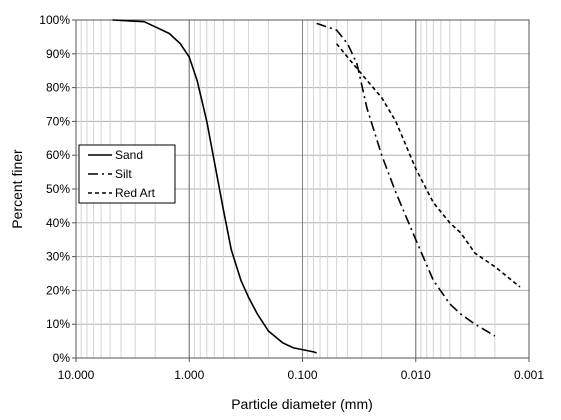  Describe the element at coordinates (58, 290) in the screenshot. I see `y-tick-label: 20%` at that location.